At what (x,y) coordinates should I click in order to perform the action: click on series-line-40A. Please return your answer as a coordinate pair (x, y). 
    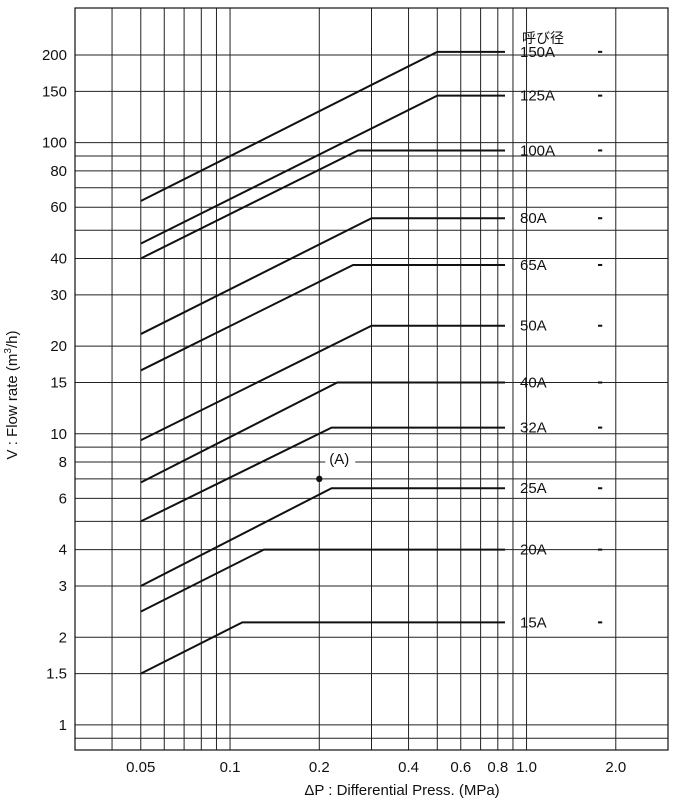
    Looking at the image, I should click on (322, 432).